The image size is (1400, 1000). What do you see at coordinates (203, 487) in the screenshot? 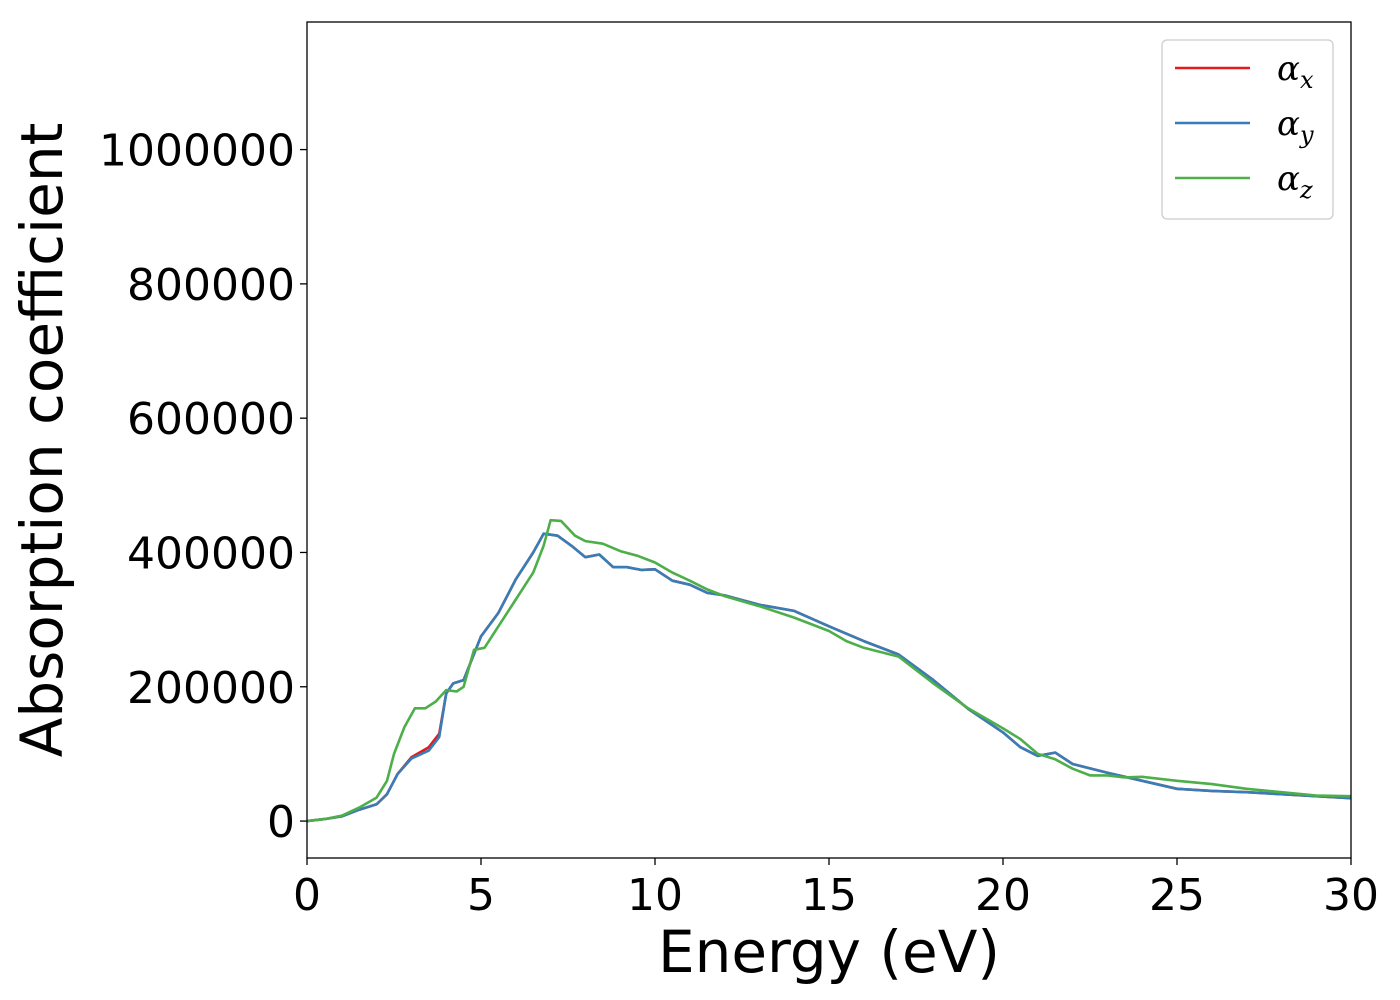
I see `y-axis-ticks: 0 200000 400000 600000 800000 1000000` at bounding box center [203, 487].